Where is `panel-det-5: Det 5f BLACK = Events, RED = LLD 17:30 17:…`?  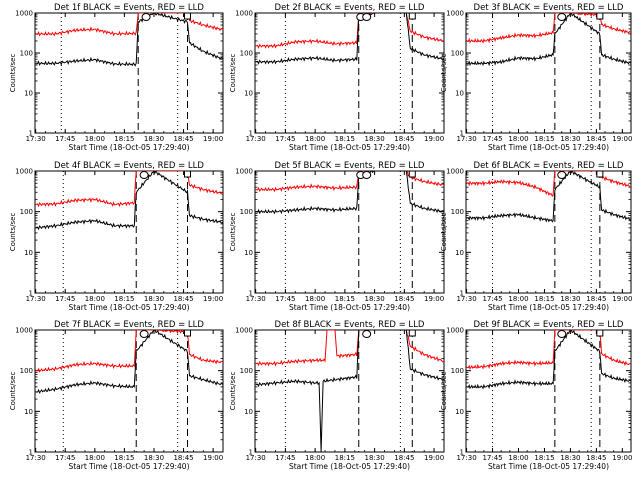 panel-det-5: Det 5f BLACK = Events, RED = LLD 17:30 17:… is located at coordinates (337, 236).